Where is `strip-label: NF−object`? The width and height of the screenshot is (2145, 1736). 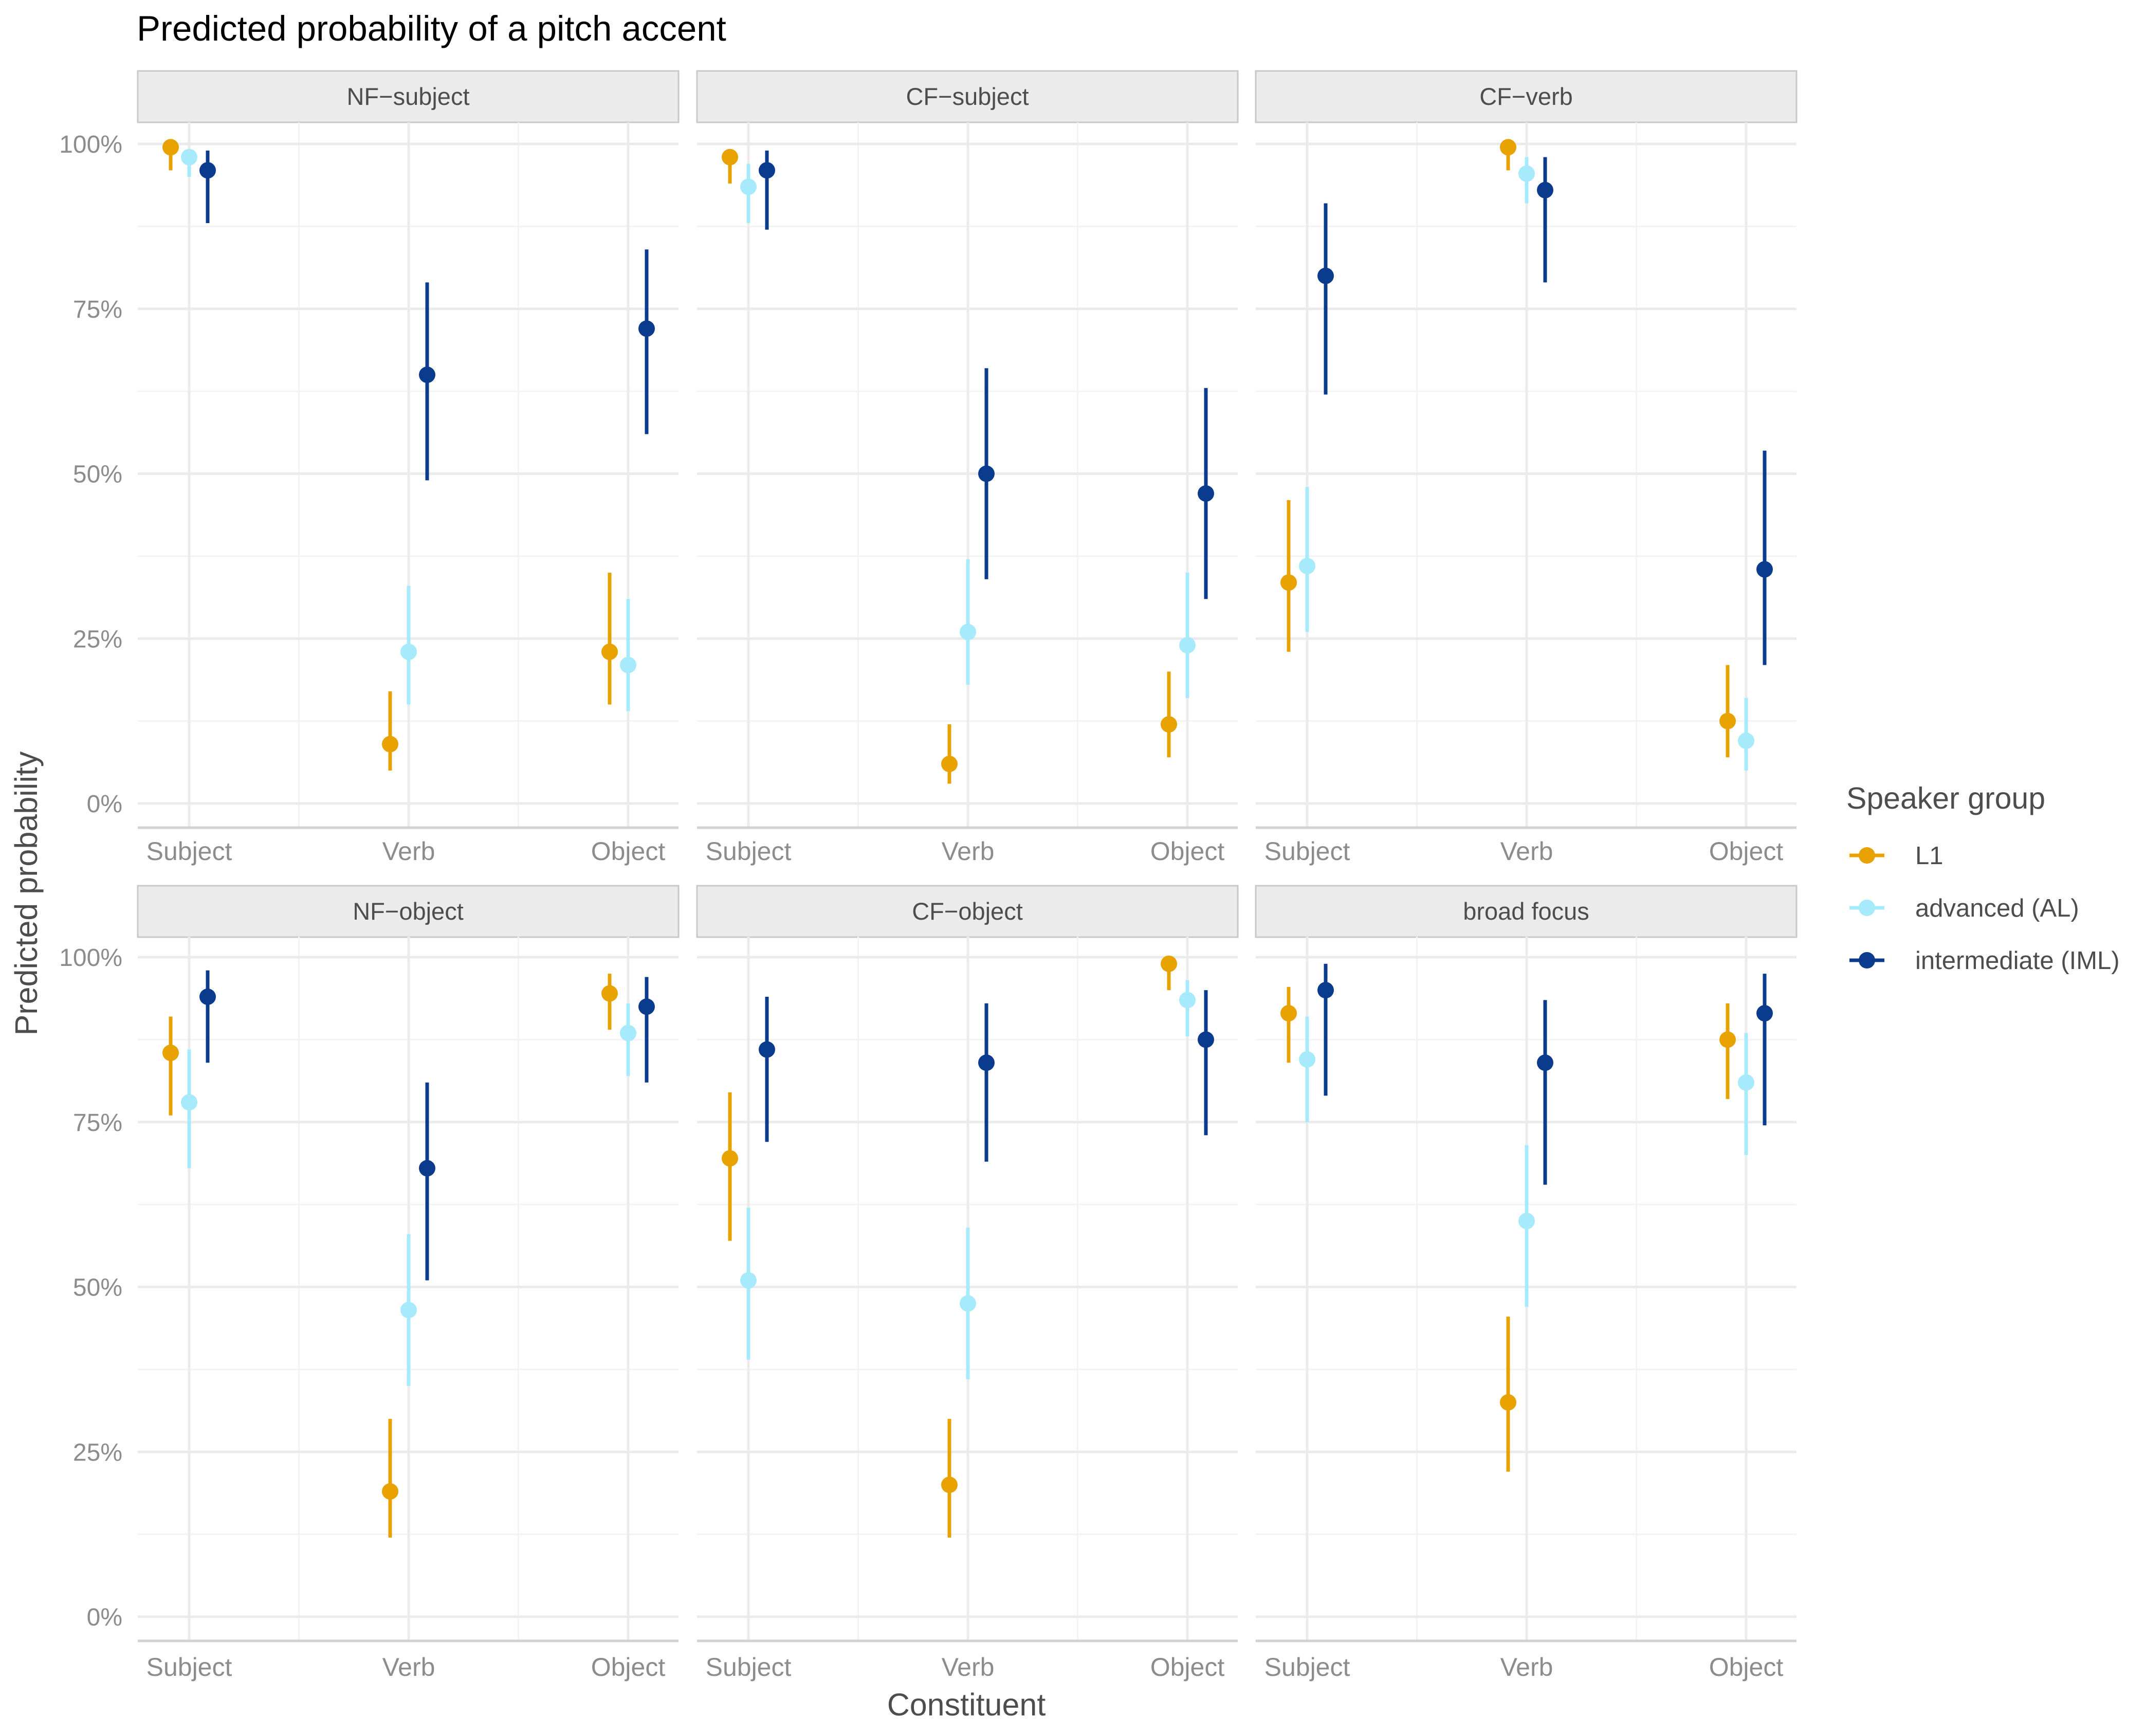
strip-label: NF−object is located at coordinates (408, 911).